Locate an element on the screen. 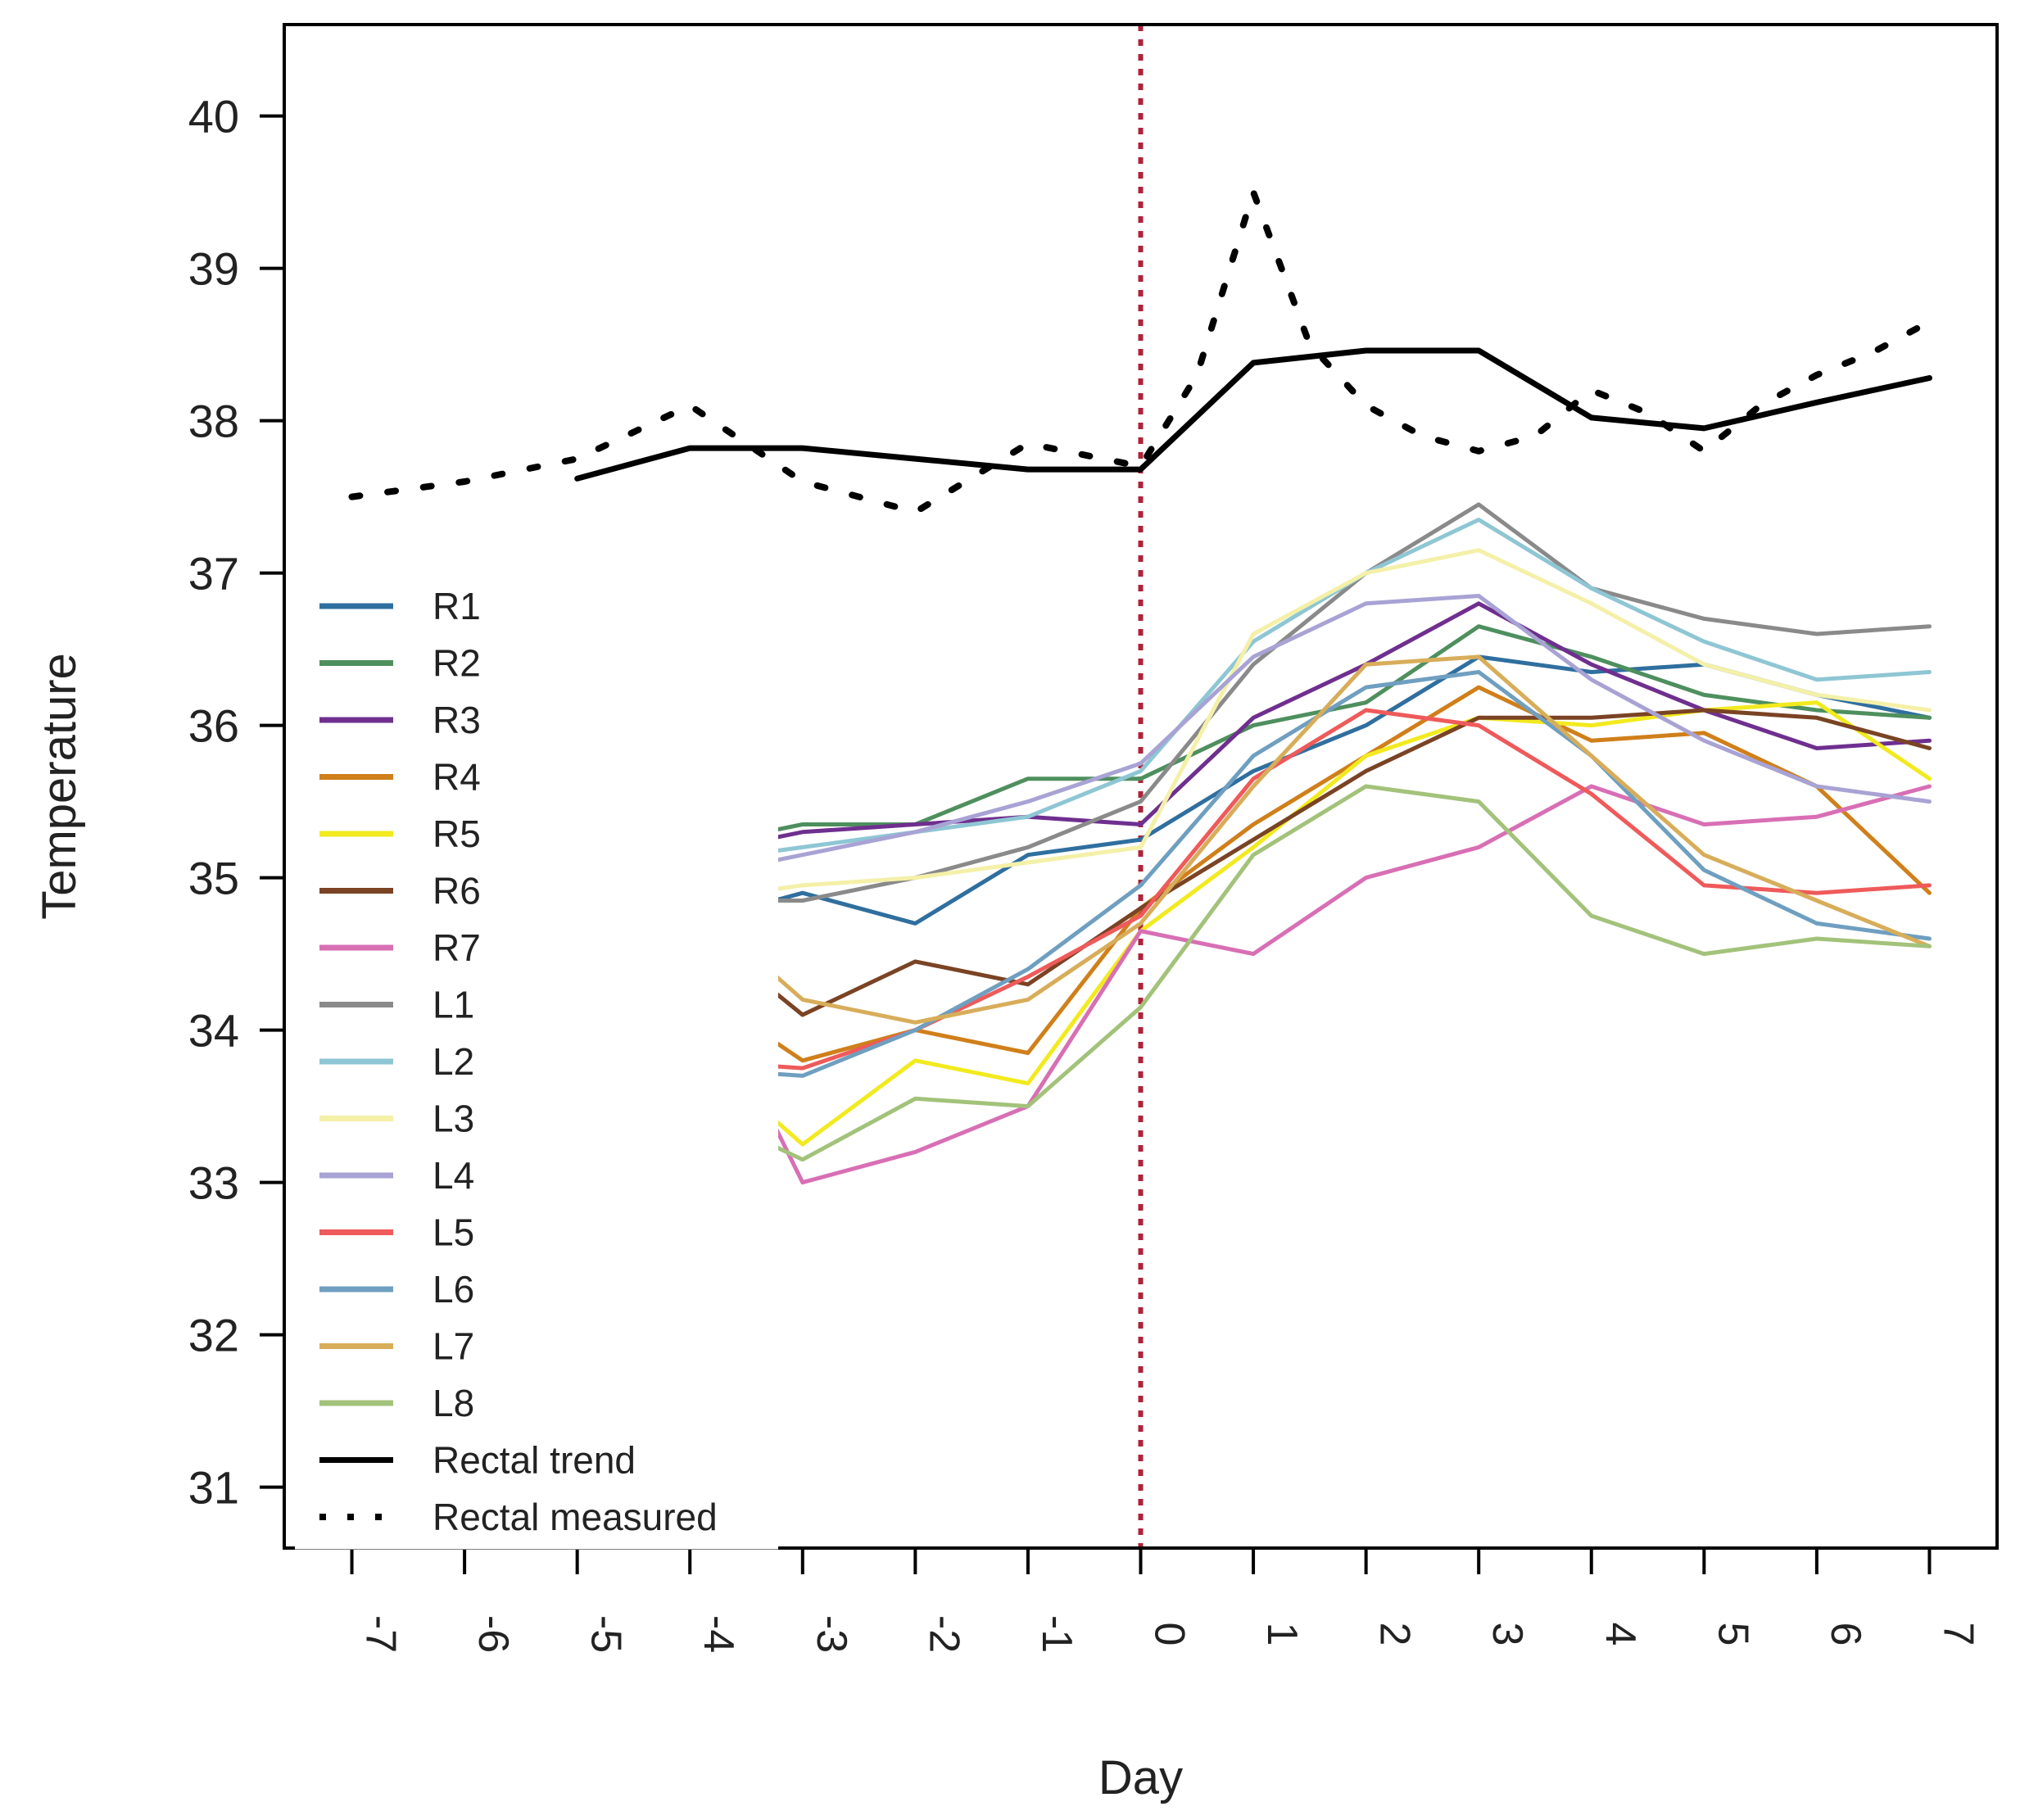 This screenshot has width=2020, height=1820. x-tick-label: -1 is located at coordinates (1056, 1634).